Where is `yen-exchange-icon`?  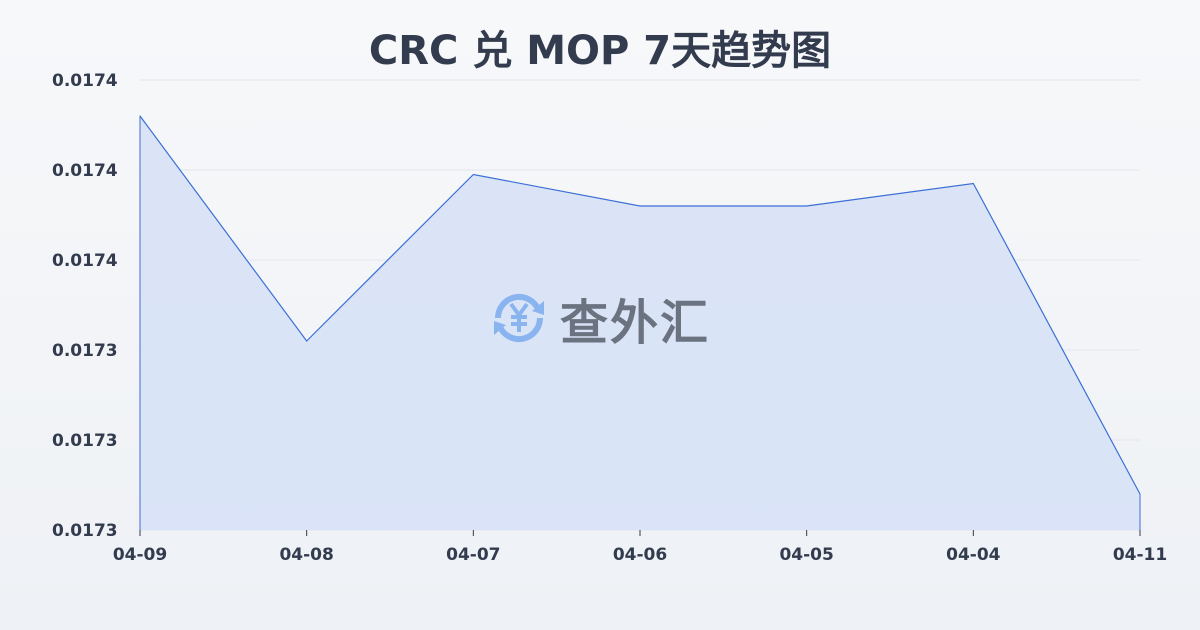
yen-exchange-icon is located at coordinates (519, 318).